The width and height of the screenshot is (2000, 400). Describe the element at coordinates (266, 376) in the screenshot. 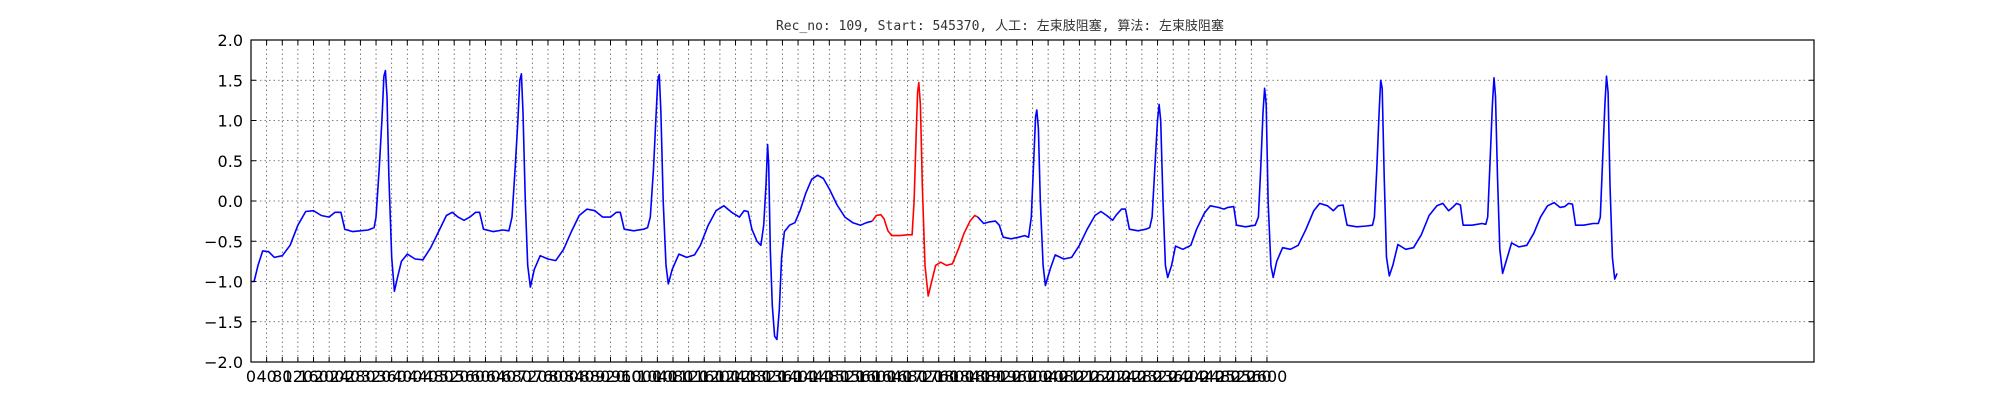

I see `x-tick-label: 40` at that location.